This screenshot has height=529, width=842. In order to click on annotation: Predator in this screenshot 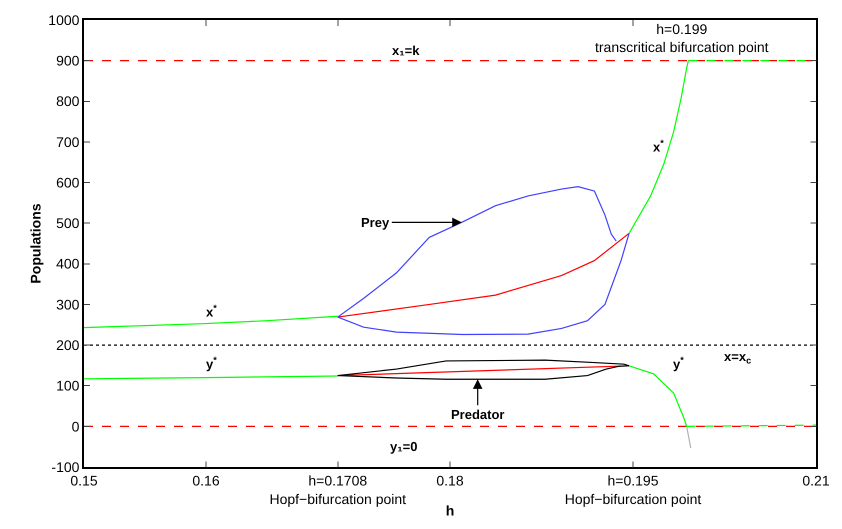, I will do `click(477, 414)`.